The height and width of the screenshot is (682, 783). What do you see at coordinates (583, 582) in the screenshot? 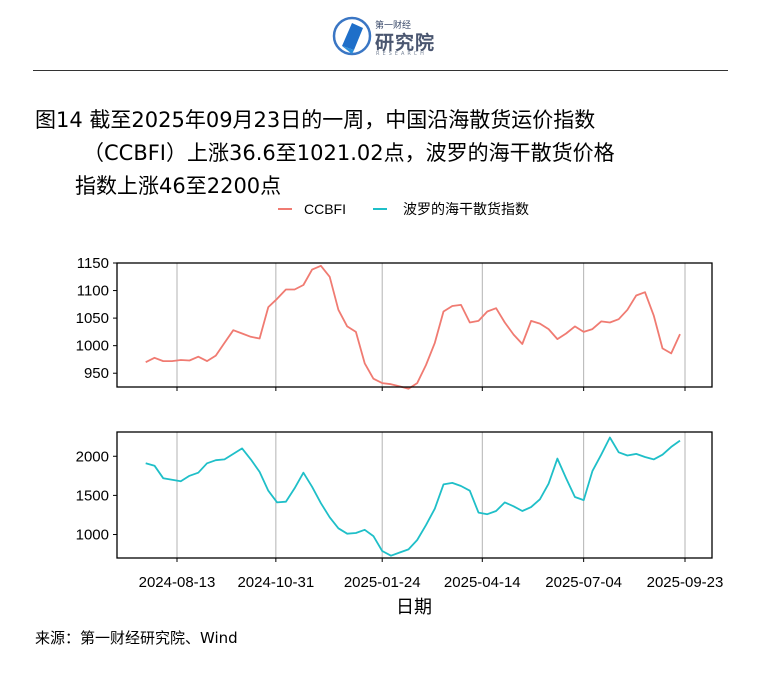
I see `x-tick-label: 2025-07-04` at bounding box center [583, 582].